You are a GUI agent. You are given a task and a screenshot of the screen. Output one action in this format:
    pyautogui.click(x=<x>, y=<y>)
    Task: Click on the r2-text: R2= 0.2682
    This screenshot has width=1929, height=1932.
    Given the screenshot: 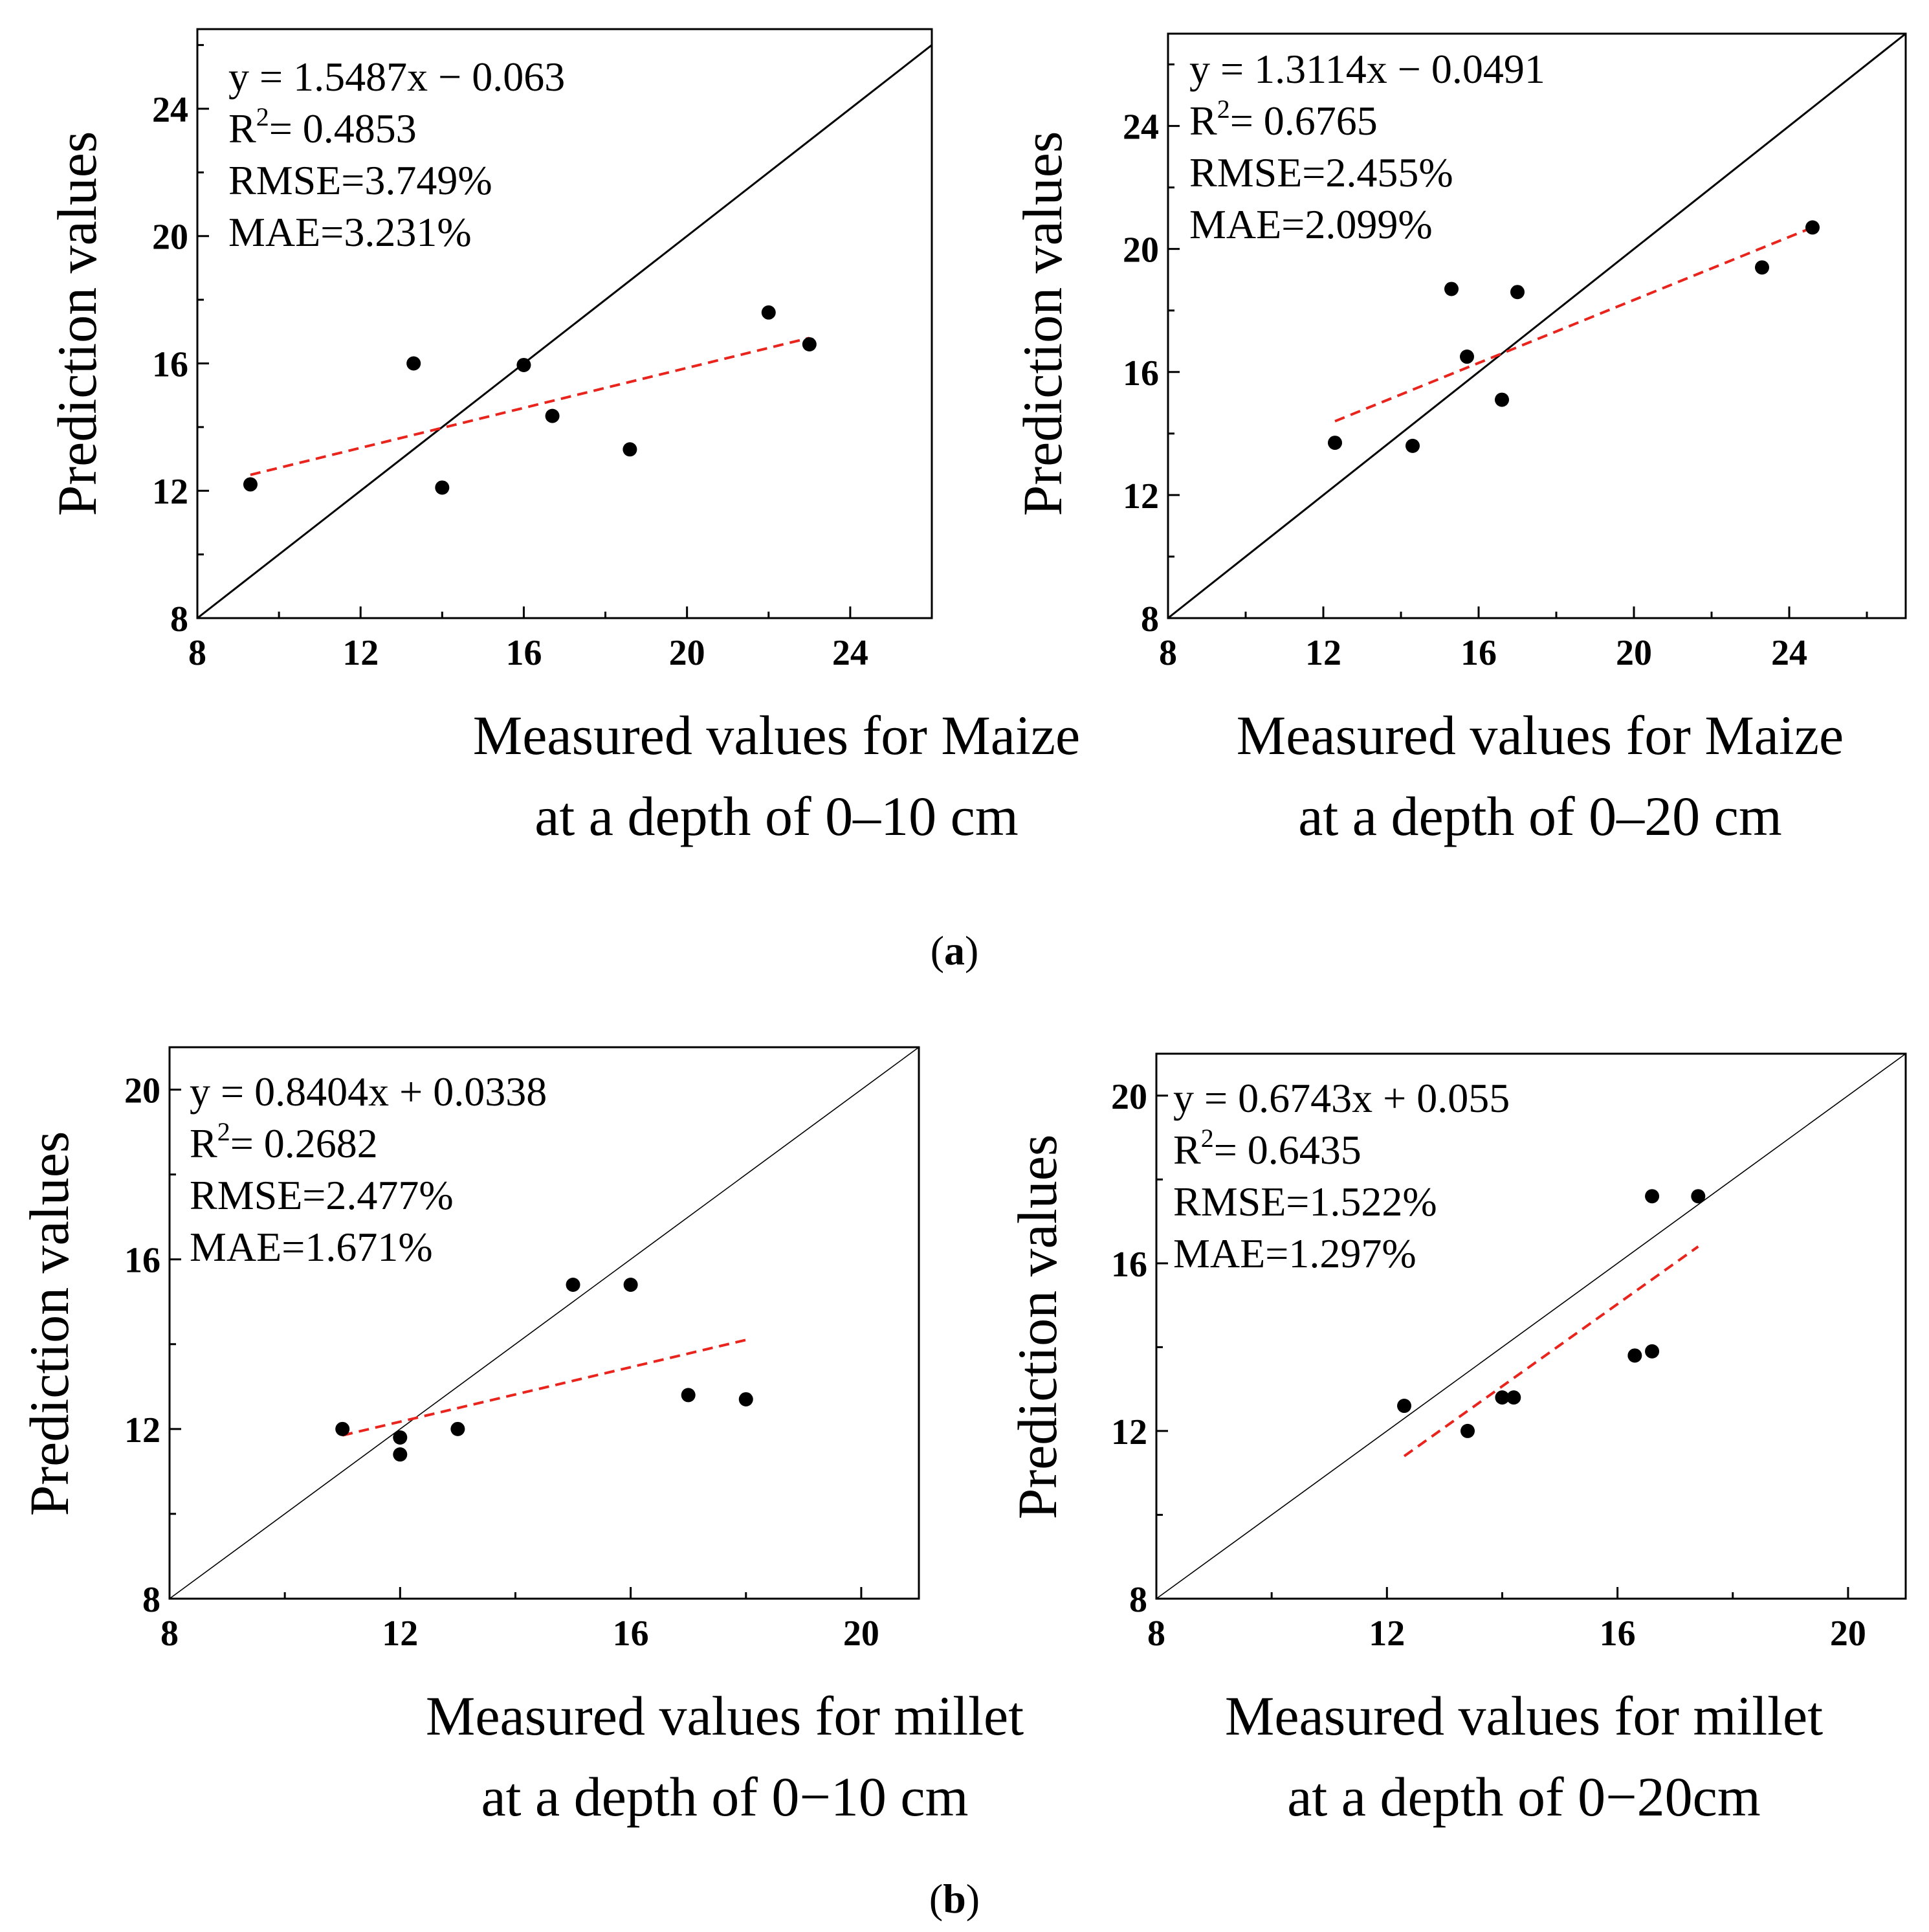 What is the action you would take?
    pyautogui.click(x=284, y=1141)
    